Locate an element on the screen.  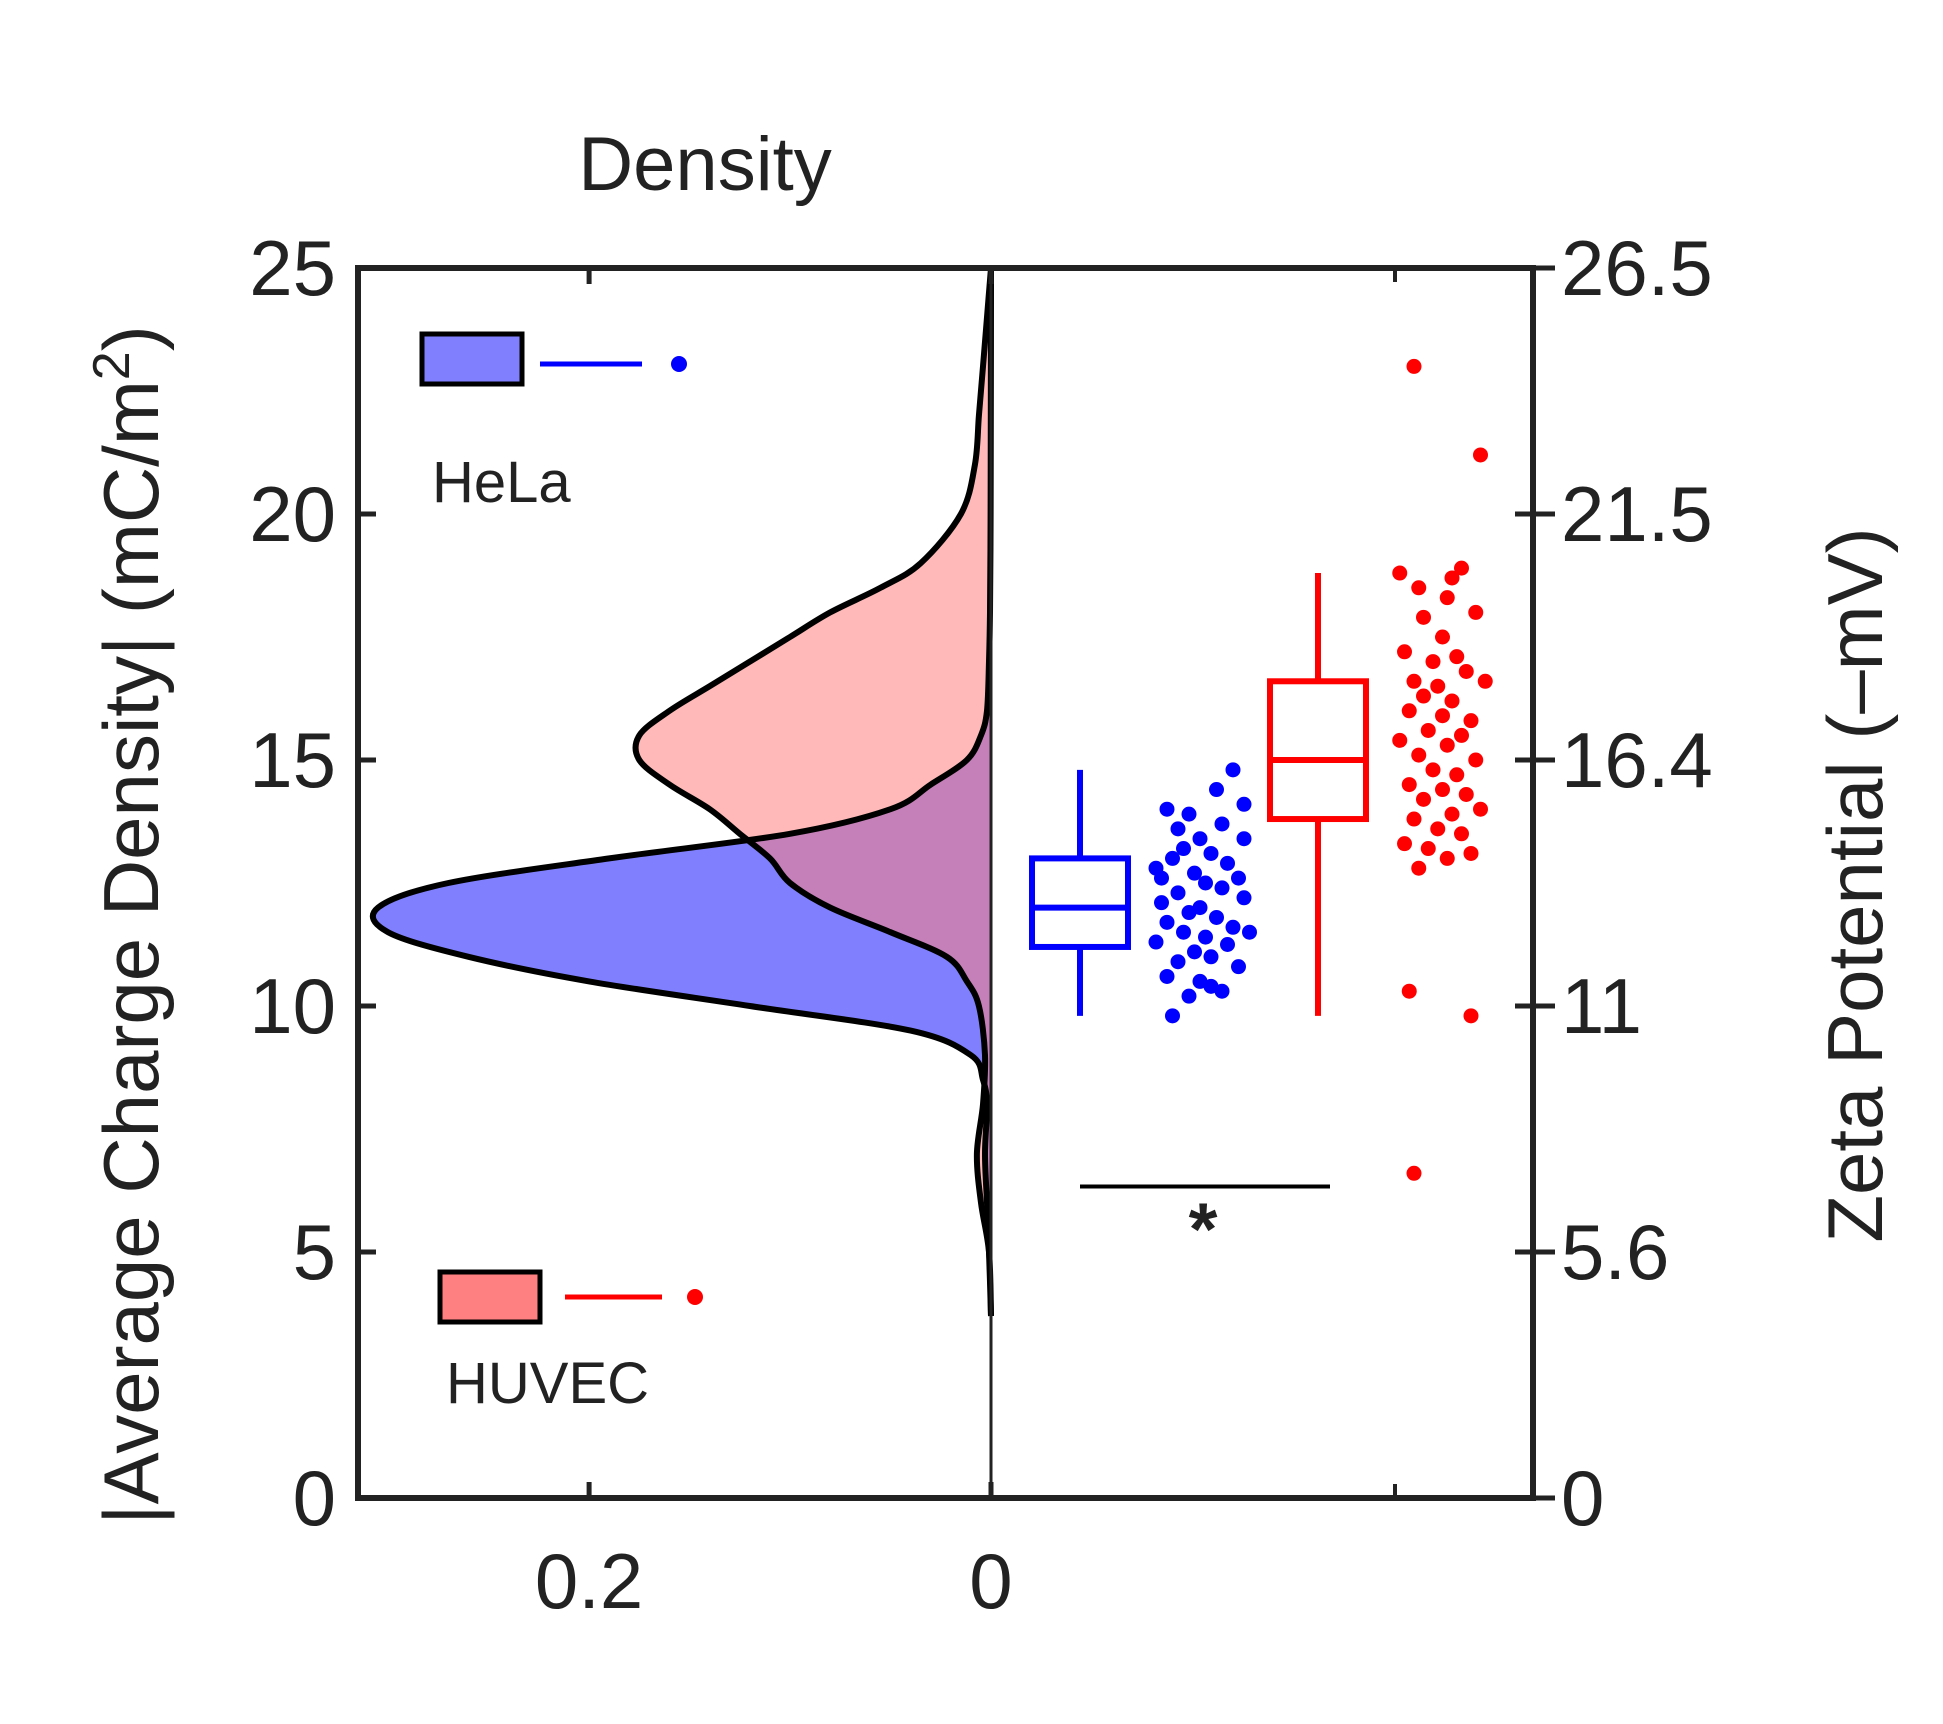
x-tick-label-density: 0 is located at coordinates (990, 1581).